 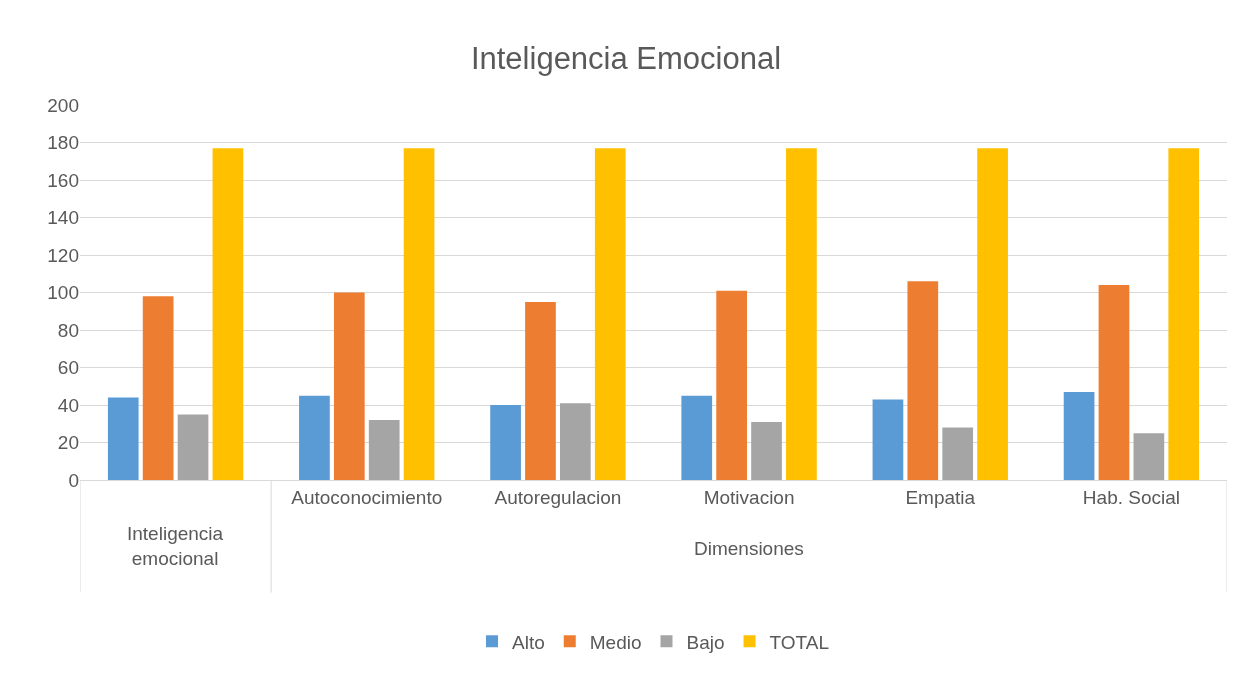 I want to click on y-tick-label: 140, so click(x=63, y=218).